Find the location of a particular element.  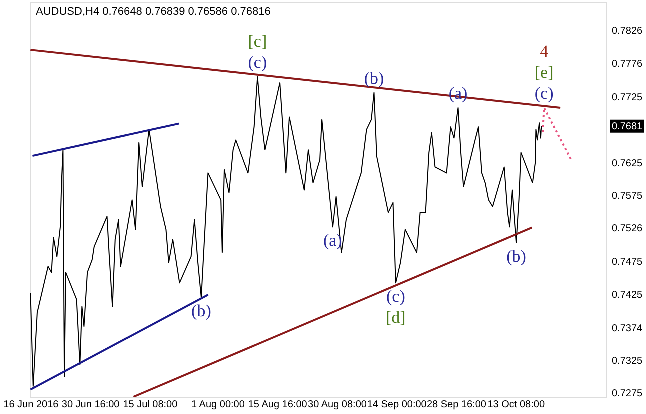

x-tick-label: 1 Aug 00:00 is located at coordinates (219, 405).